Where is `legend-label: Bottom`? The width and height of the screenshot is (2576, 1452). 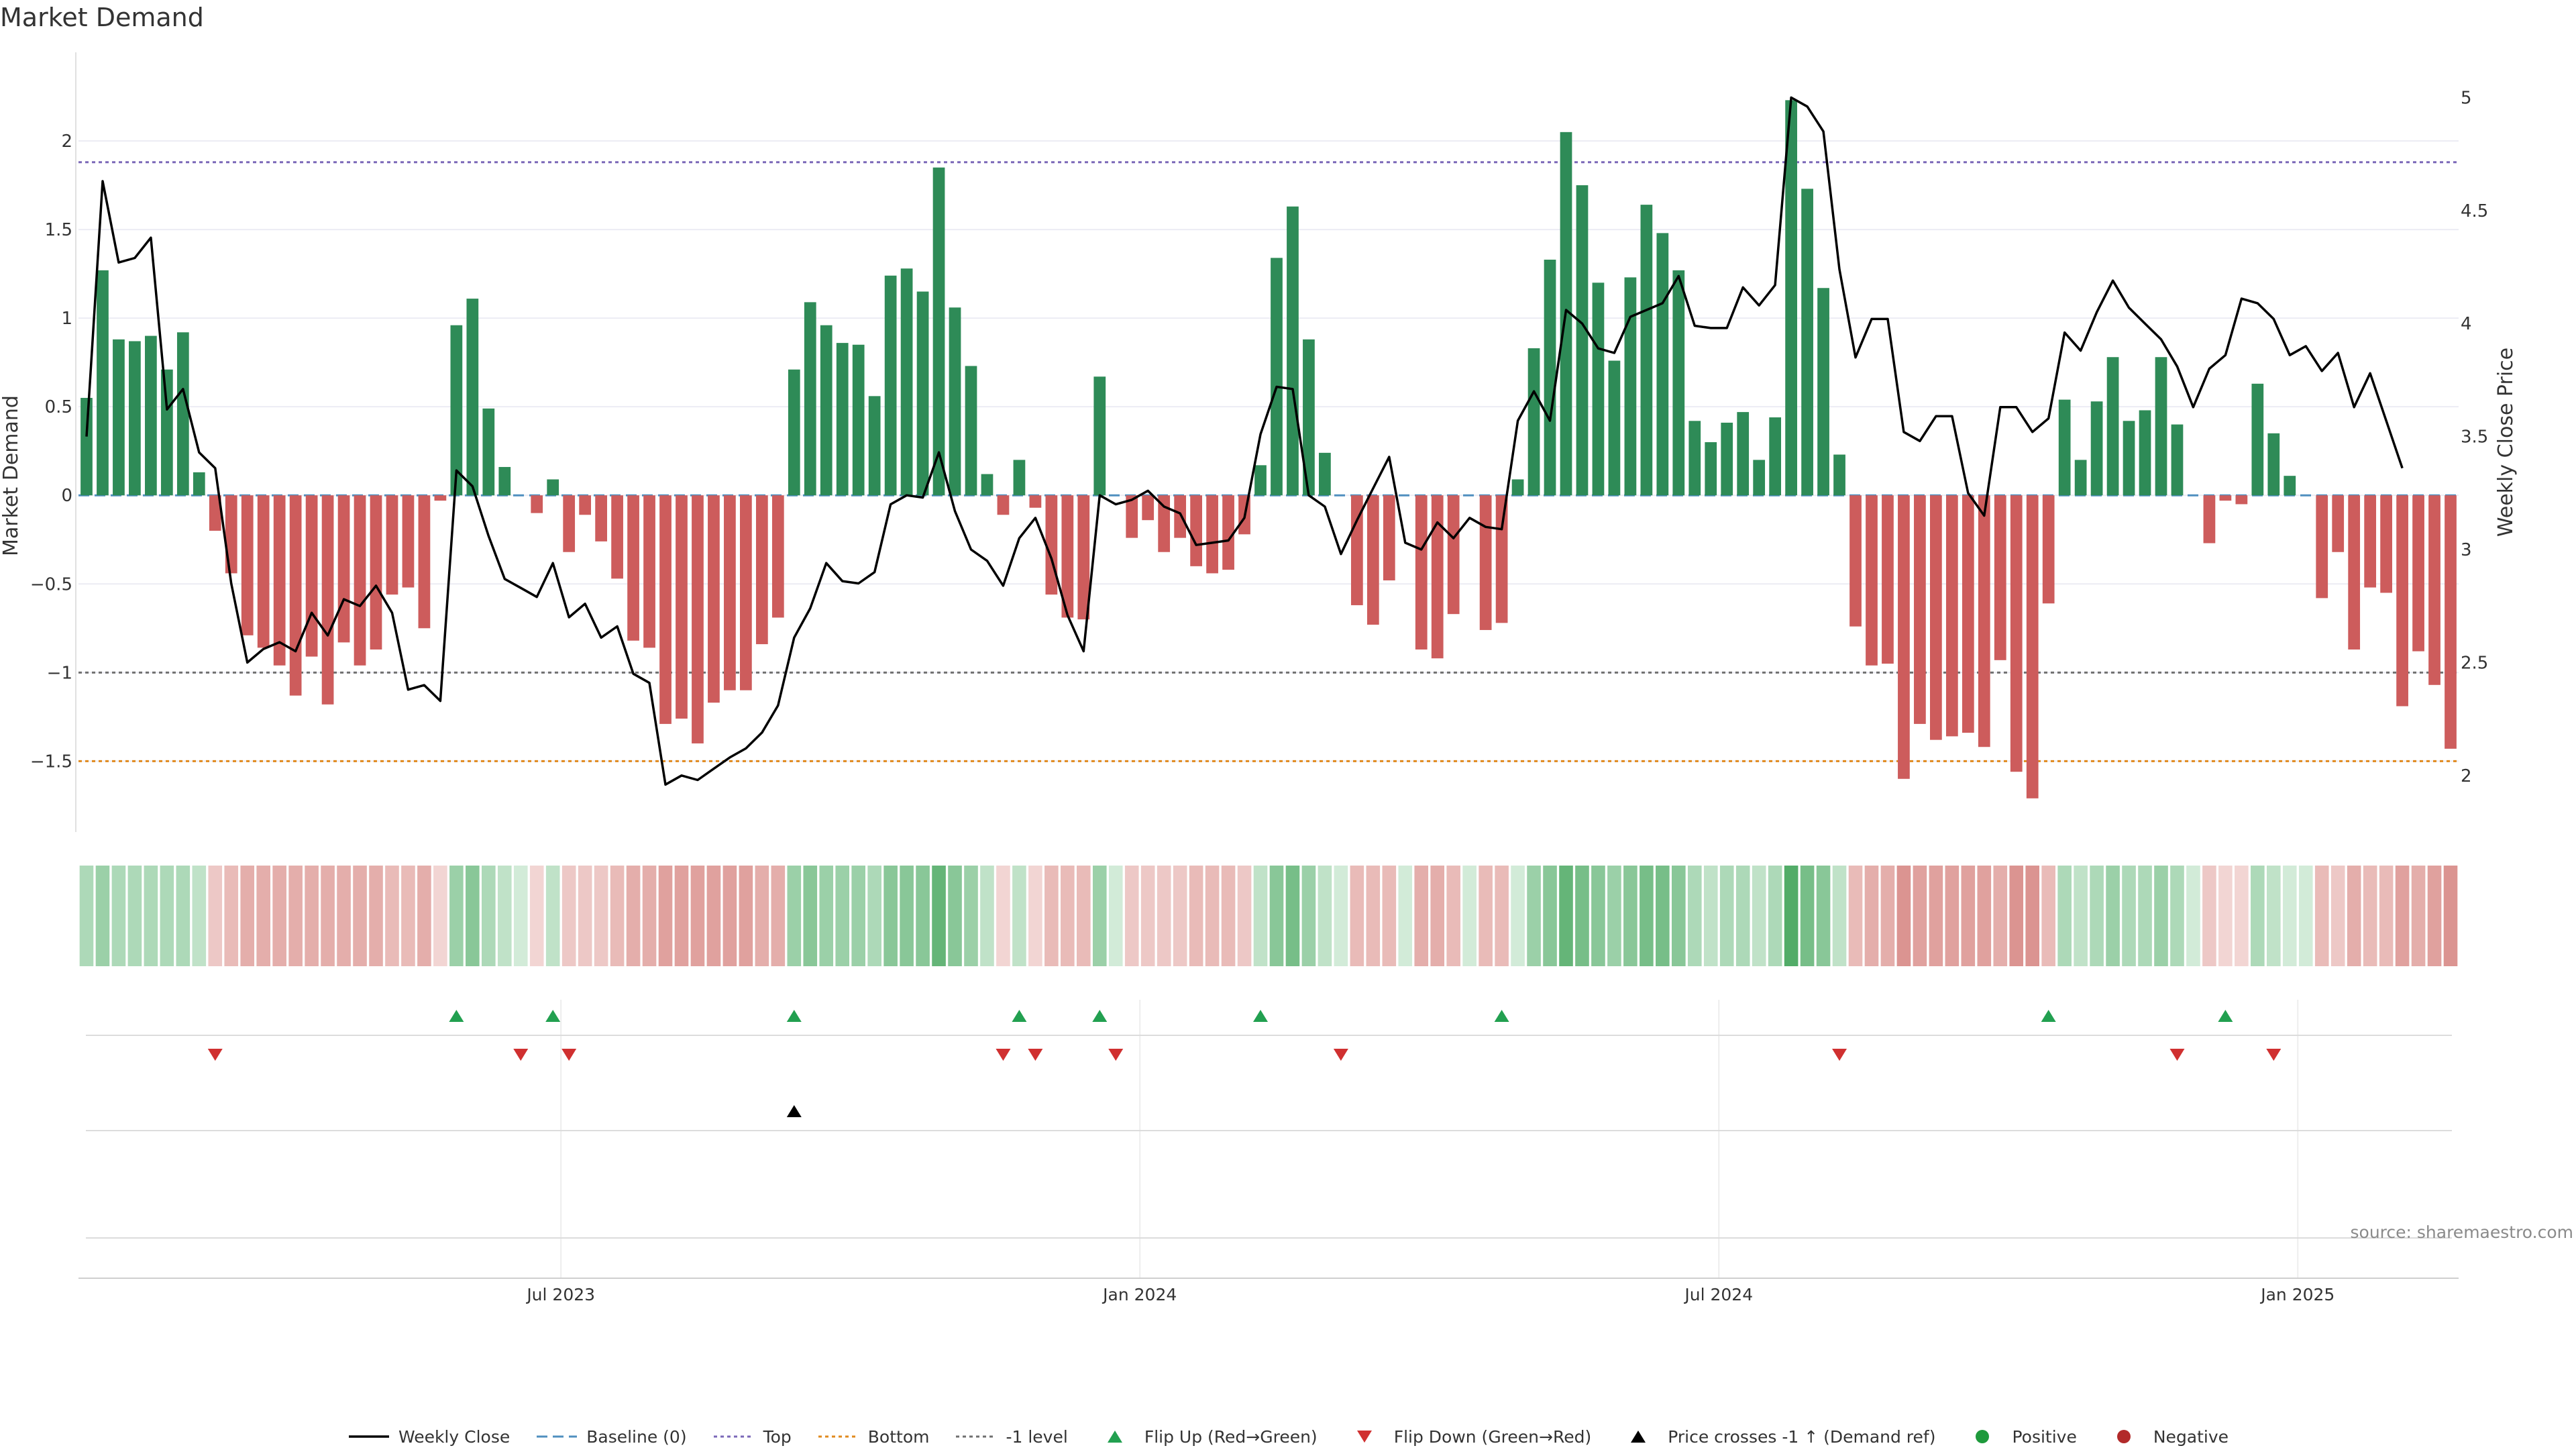
legend-label: Bottom is located at coordinates (898, 1437).